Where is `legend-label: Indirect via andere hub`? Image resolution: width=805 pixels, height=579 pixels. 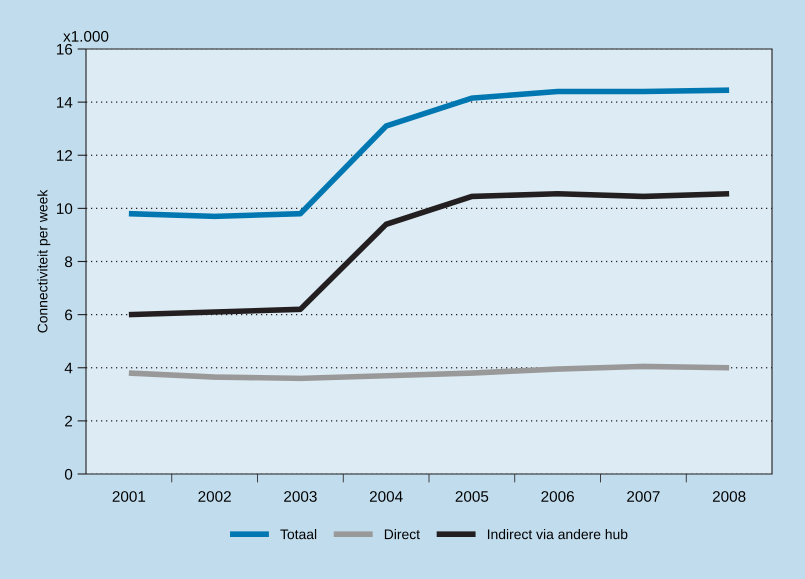 legend-label: Indirect via andere hub is located at coordinates (558, 534).